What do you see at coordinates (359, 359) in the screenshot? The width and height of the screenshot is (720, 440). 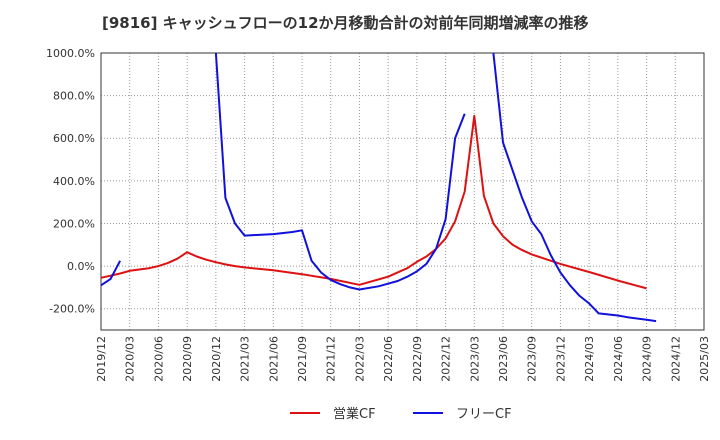 I see `x-tick-label: 2022/03` at bounding box center [359, 359].